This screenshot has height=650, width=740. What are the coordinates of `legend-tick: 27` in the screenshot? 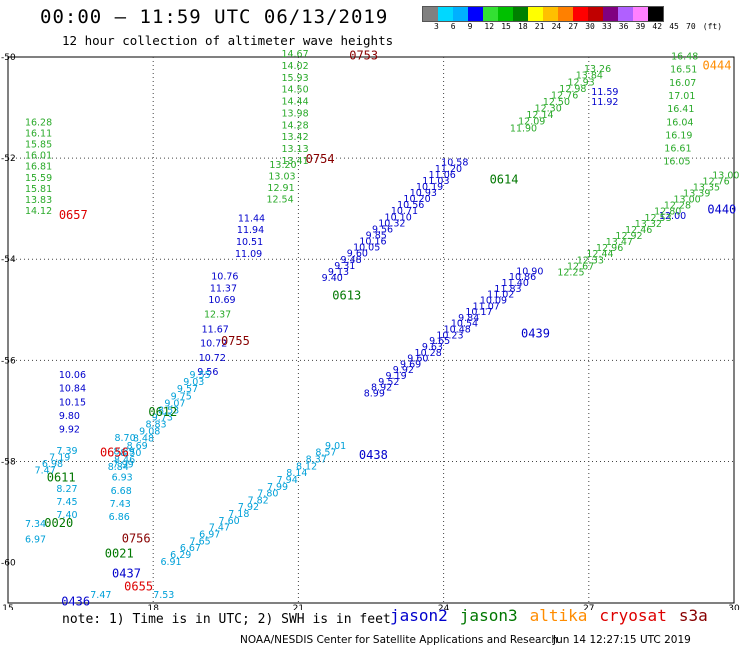 It's located at (573, 26).